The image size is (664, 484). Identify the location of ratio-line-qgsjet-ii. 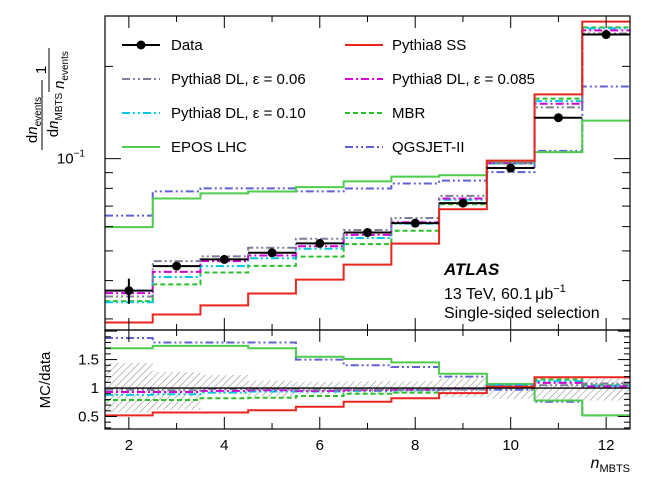
(367, 376).